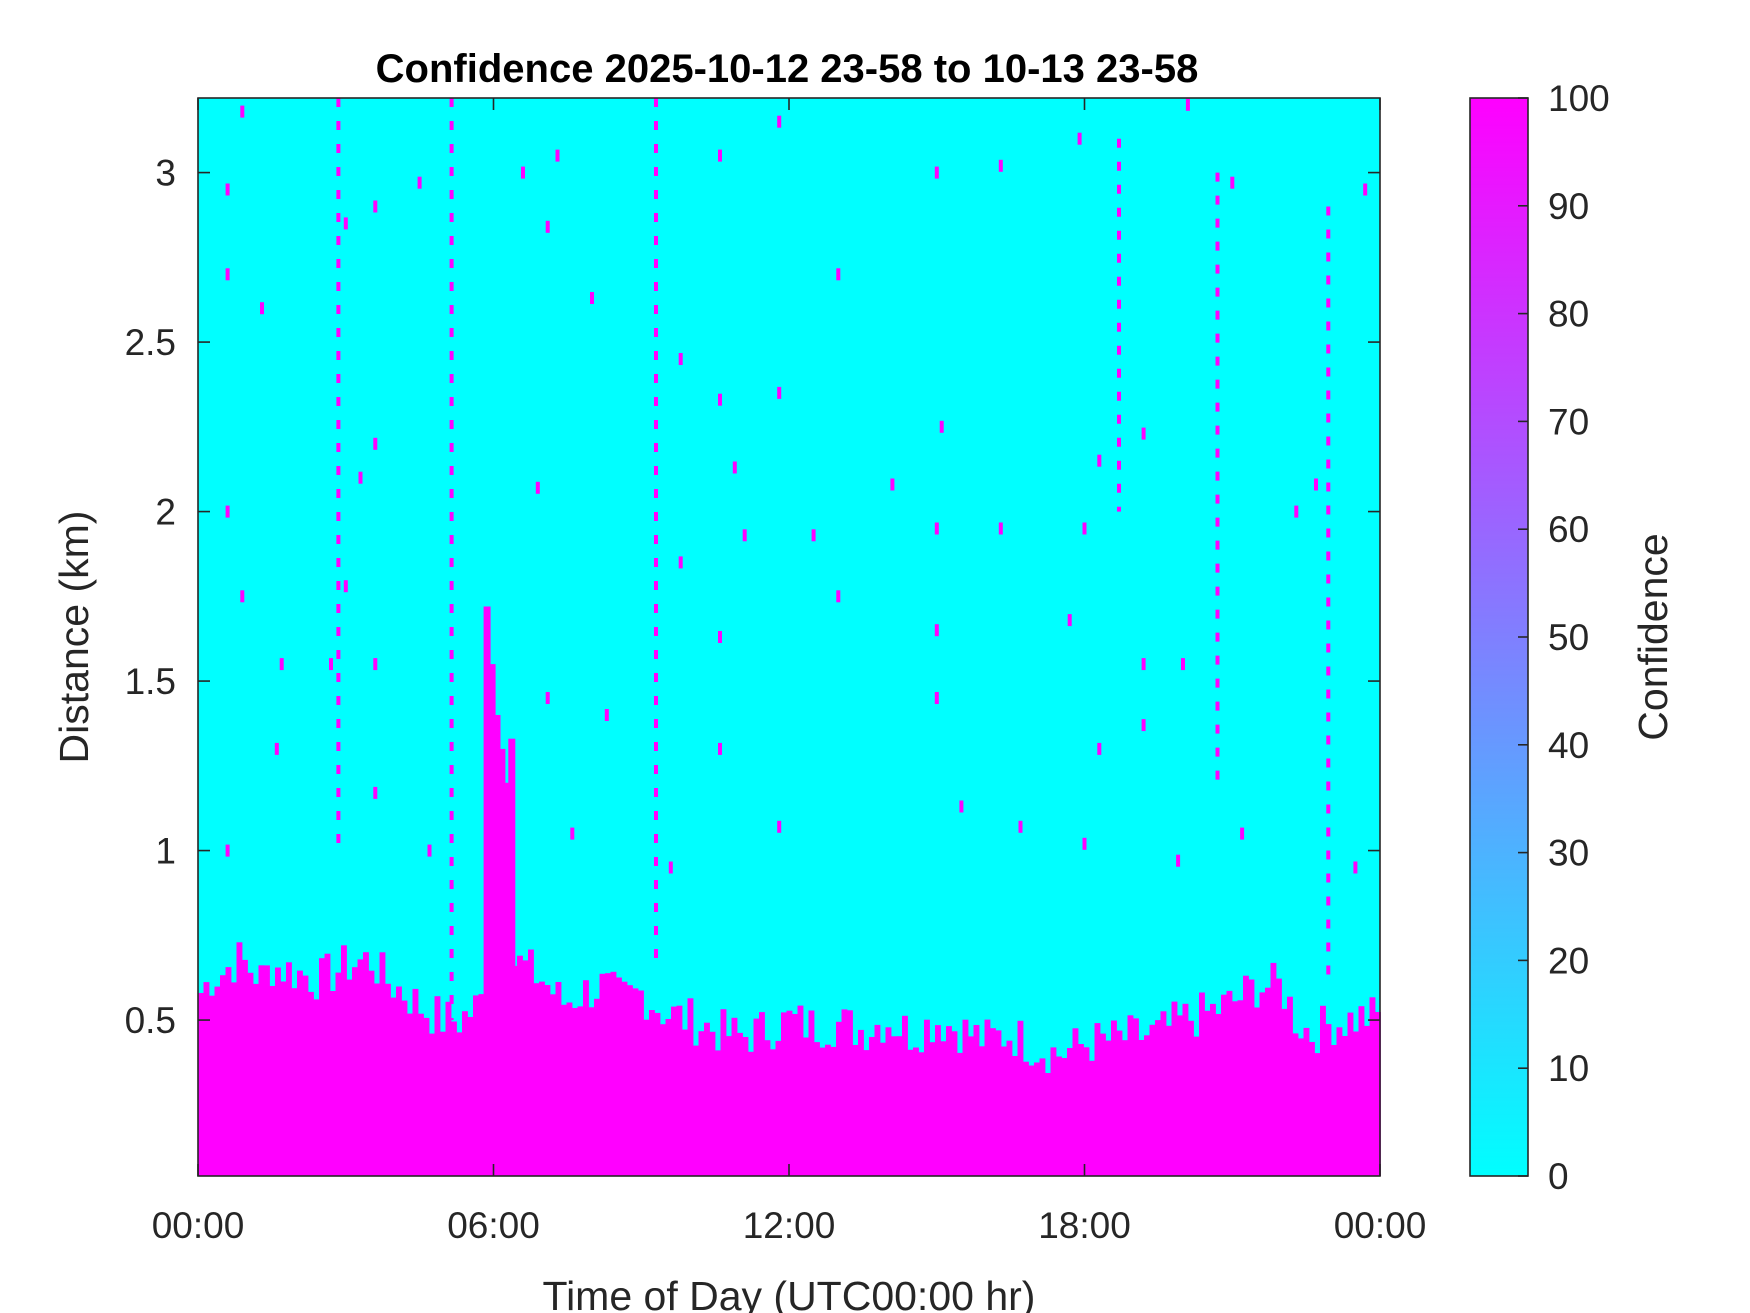 The image size is (1750, 1313). Describe the element at coordinates (165, 851) in the screenshot. I see `y-tick-label: 1` at that location.